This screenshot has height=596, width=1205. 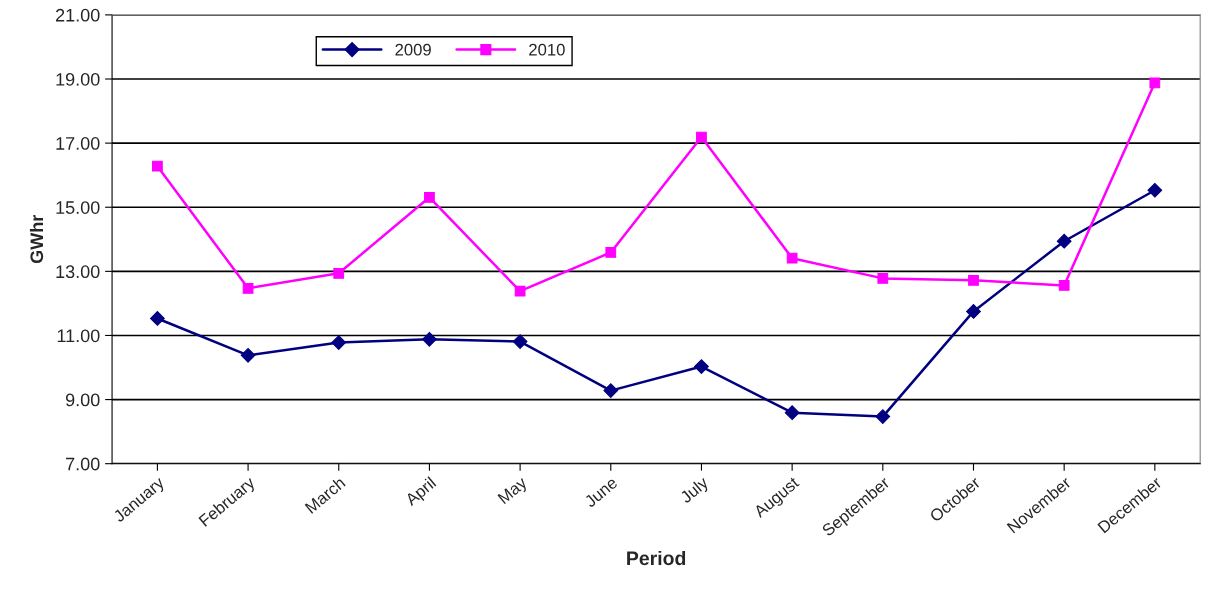 What do you see at coordinates (601, 492) in the screenshot?
I see `x-tick-label: June` at bounding box center [601, 492].